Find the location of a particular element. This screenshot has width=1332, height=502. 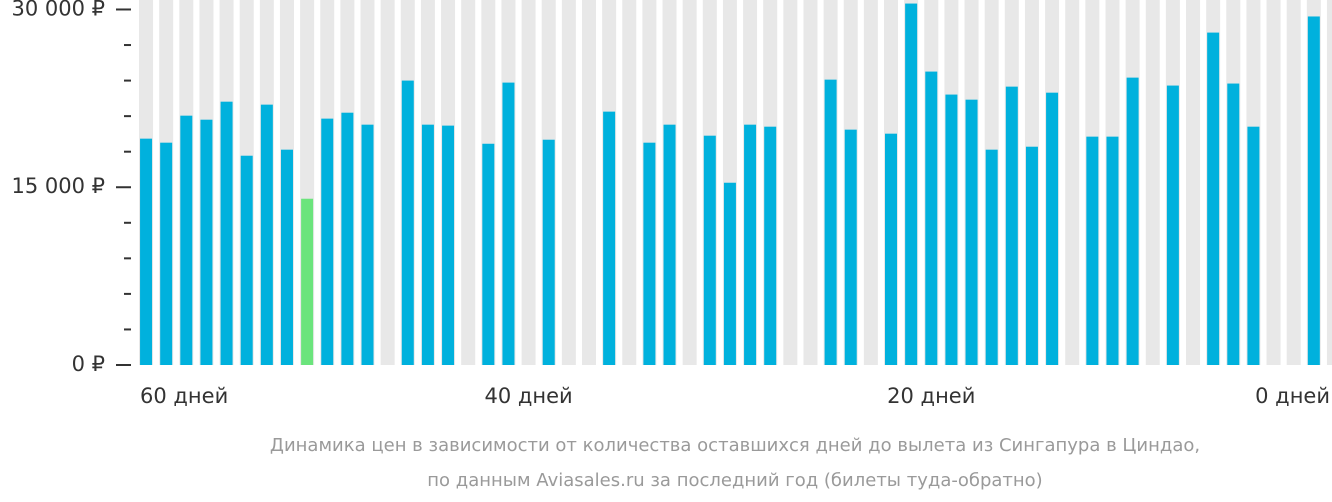

x-tick-label: 40 дней is located at coordinates (528, 396).